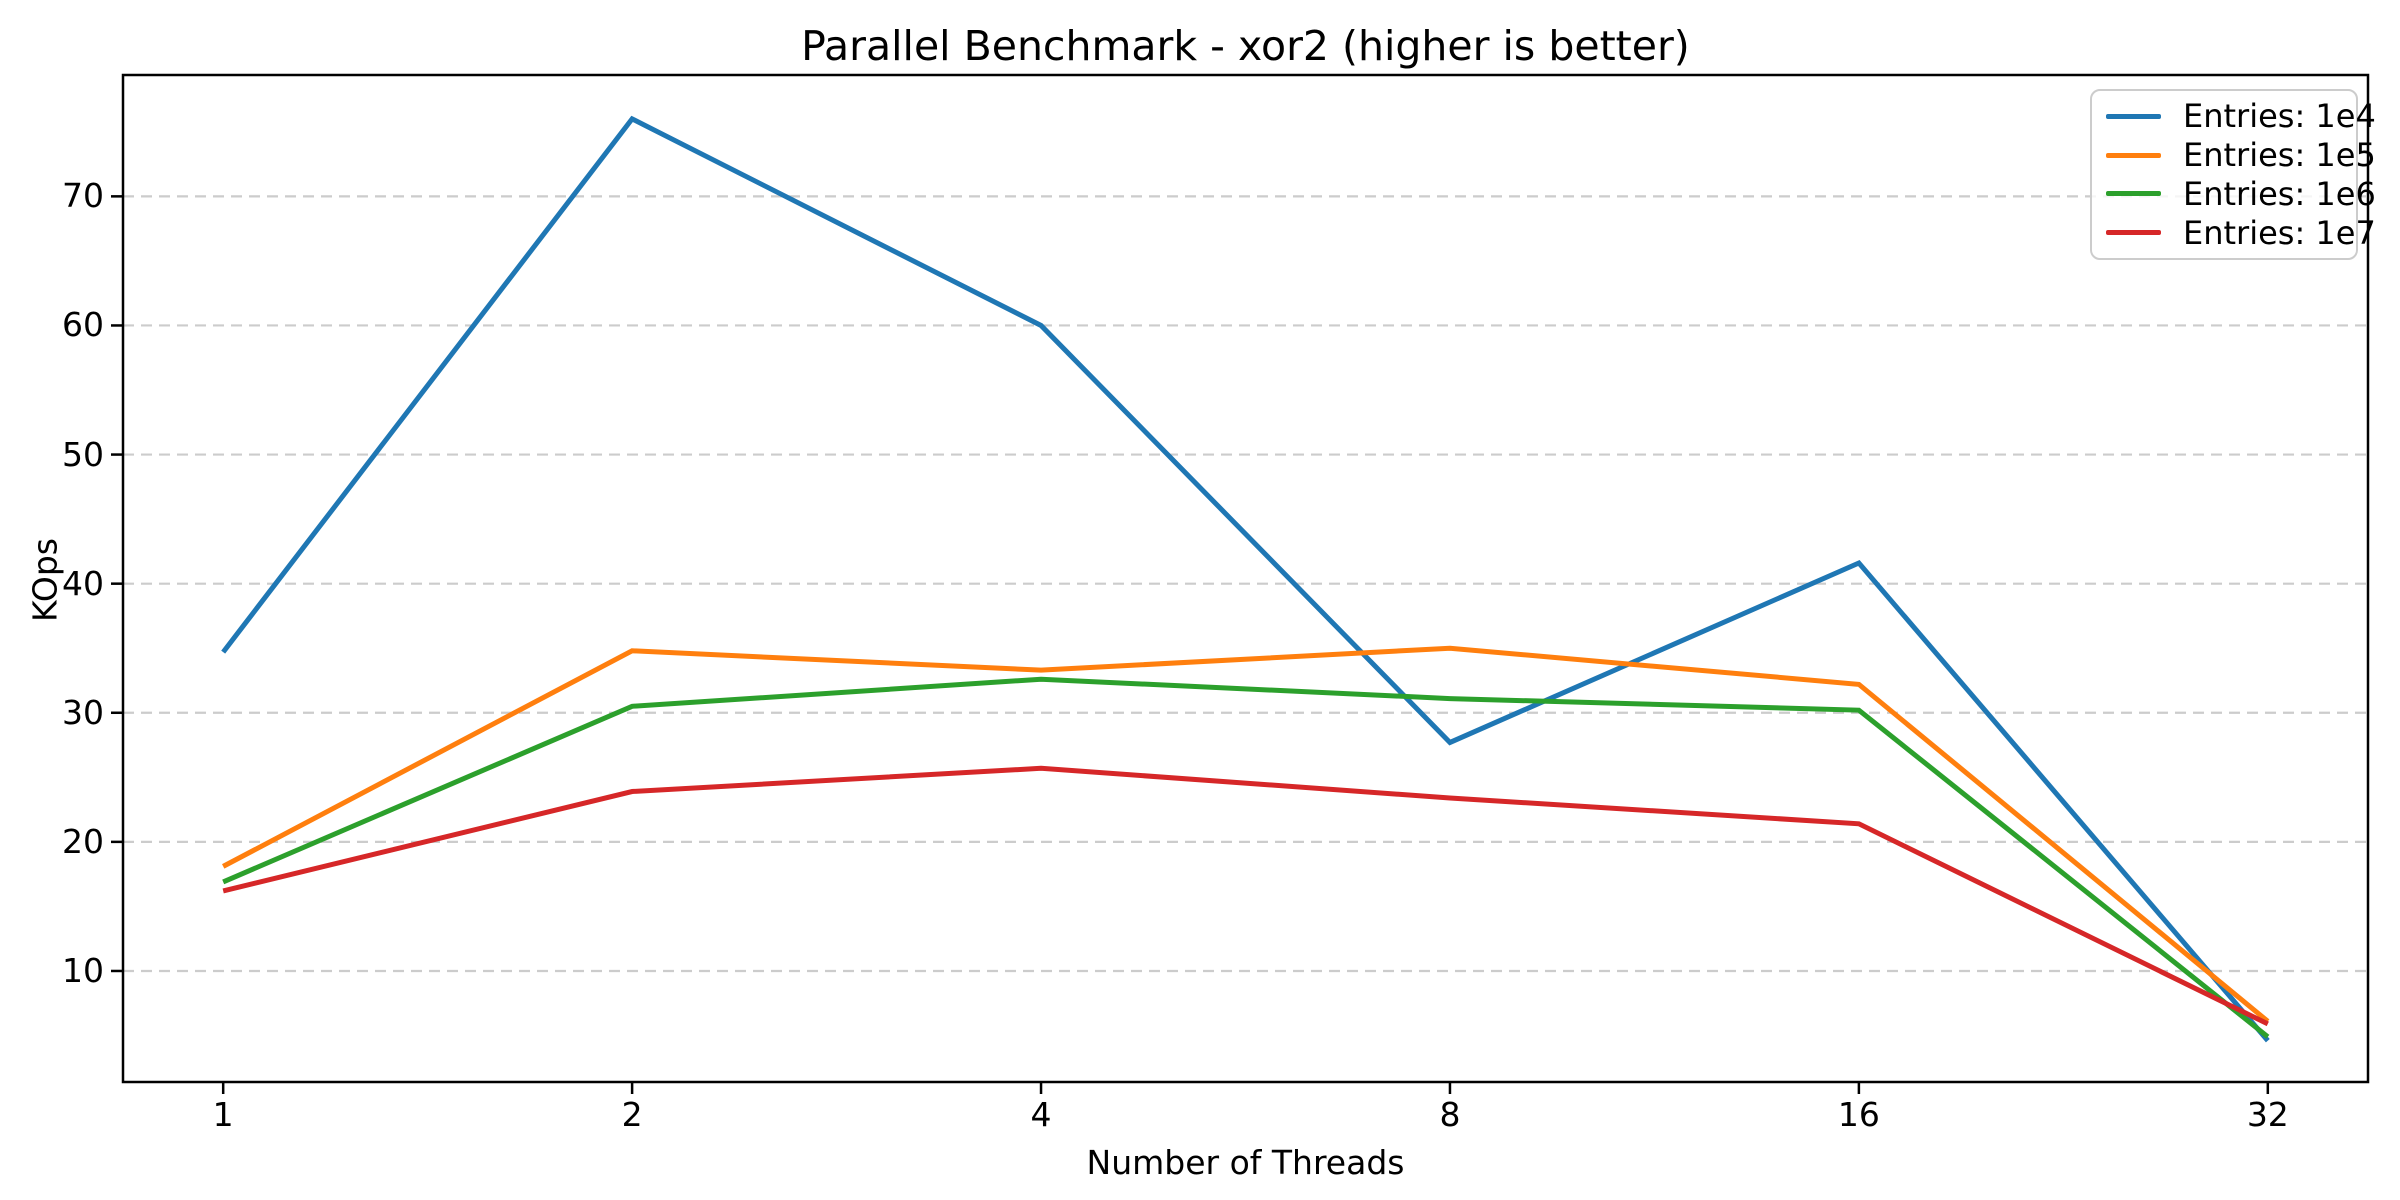  Describe the element at coordinates (83, 454) in the screenshot. I see `y-tick-label: 50` at that location.